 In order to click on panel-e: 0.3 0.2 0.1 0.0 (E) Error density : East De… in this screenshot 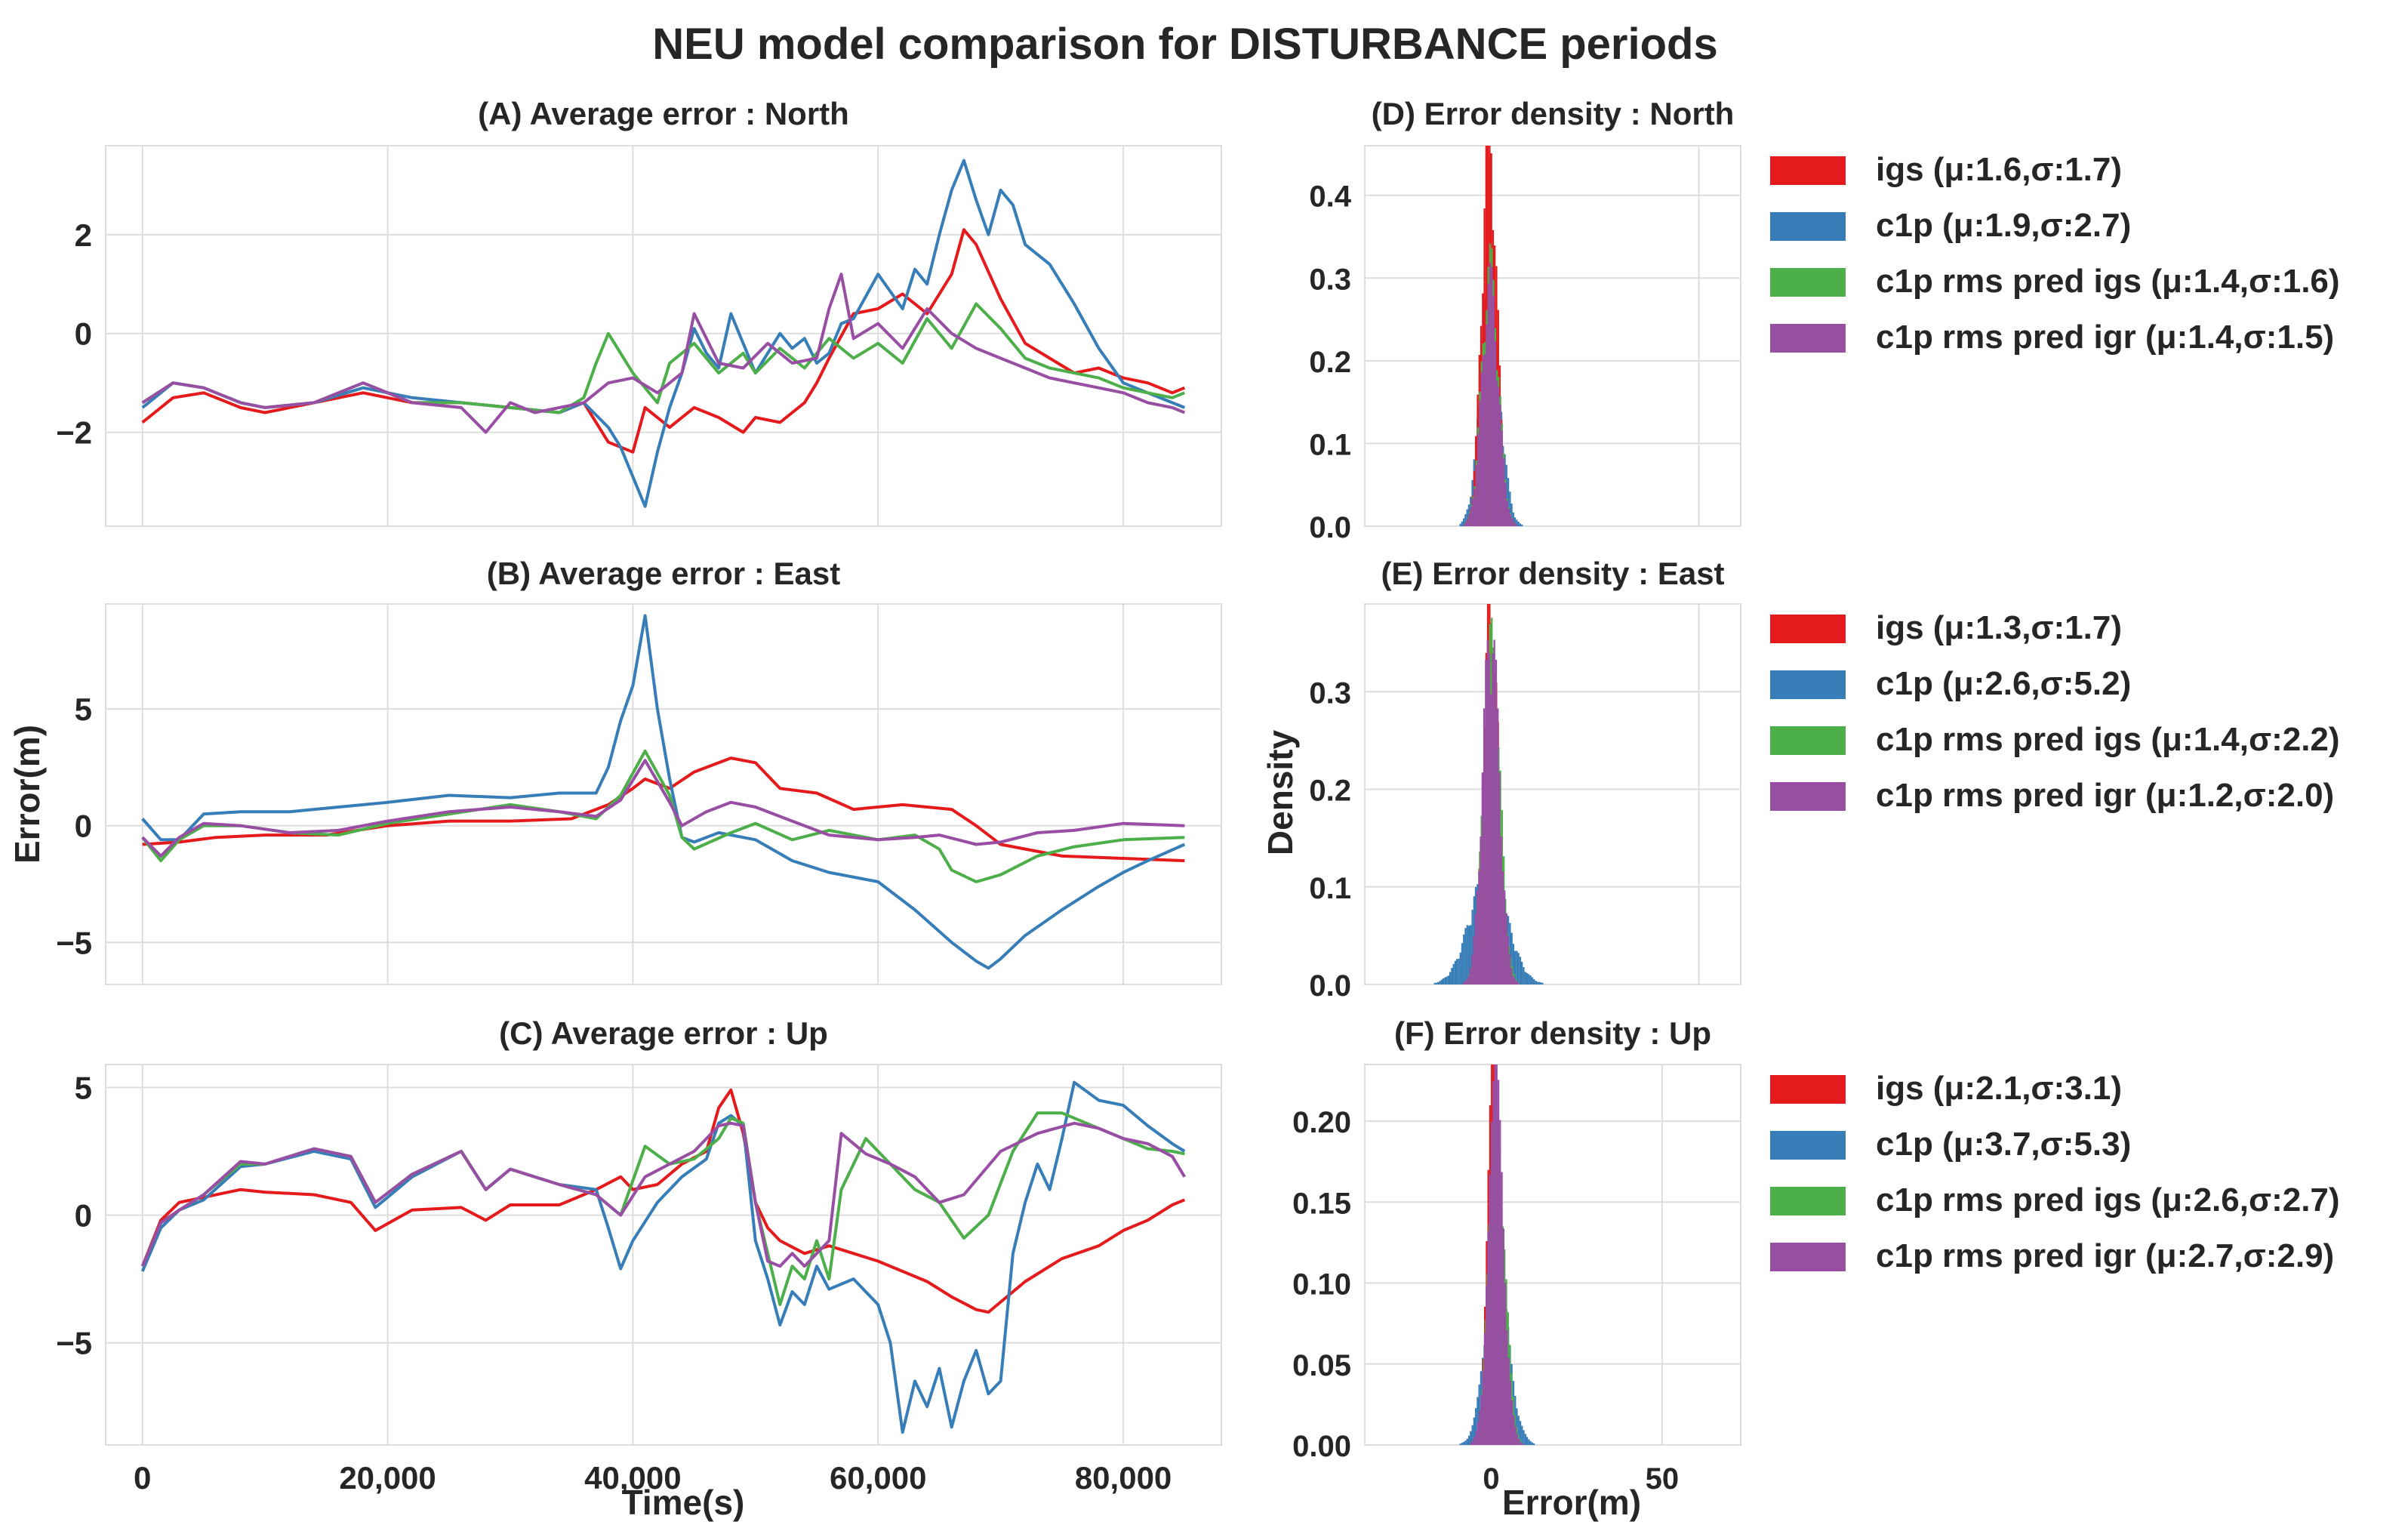, I will do `click(1801, 779)`.